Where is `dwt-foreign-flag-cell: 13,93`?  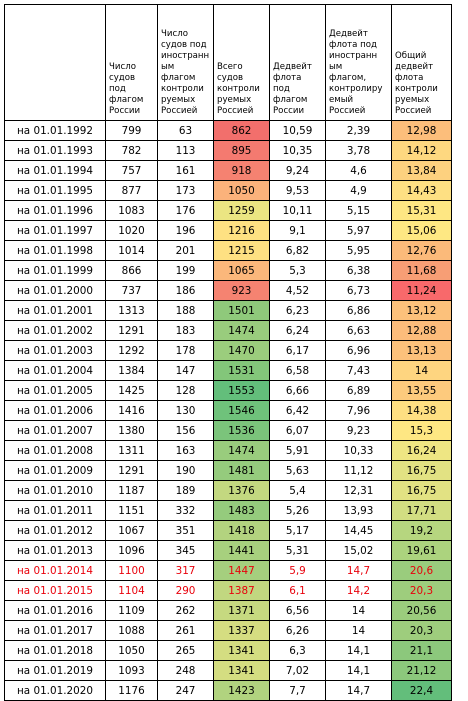
dwt-foreign-flag-cell: 13,93 is located at coordinates (358, 510).